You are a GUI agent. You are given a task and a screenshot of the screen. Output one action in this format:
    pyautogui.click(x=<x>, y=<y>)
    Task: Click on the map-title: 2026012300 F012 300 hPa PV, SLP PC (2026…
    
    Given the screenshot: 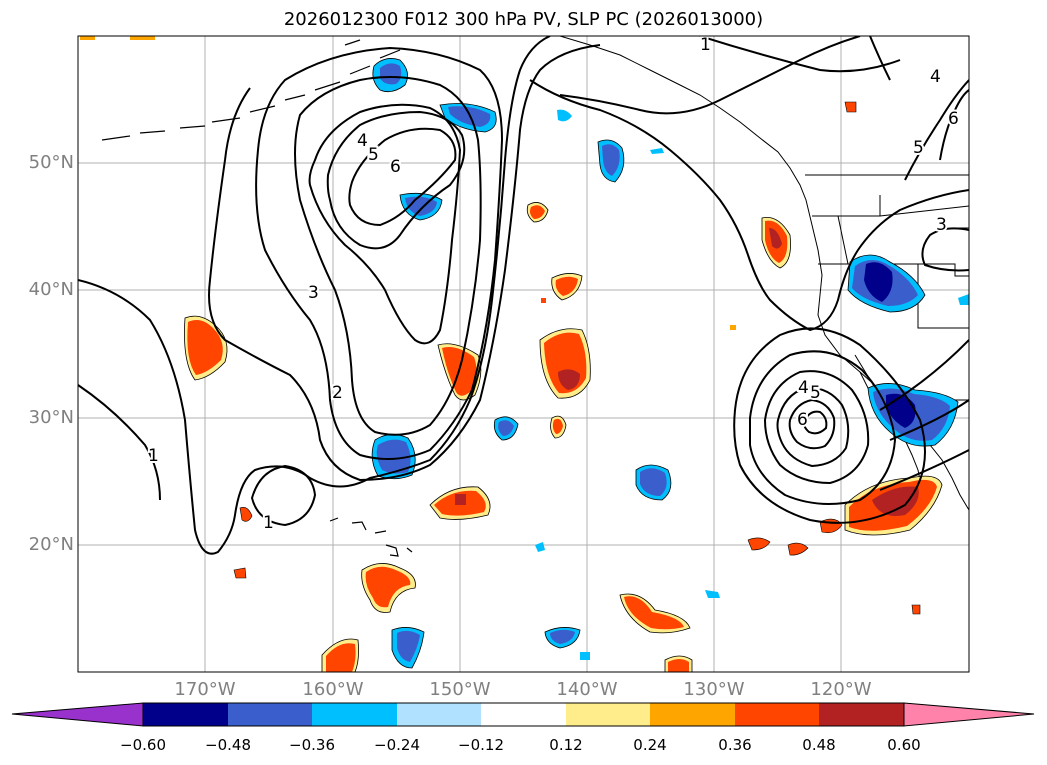 What is the action you would take?
    pyautogui.click(x=523, y=19)
    